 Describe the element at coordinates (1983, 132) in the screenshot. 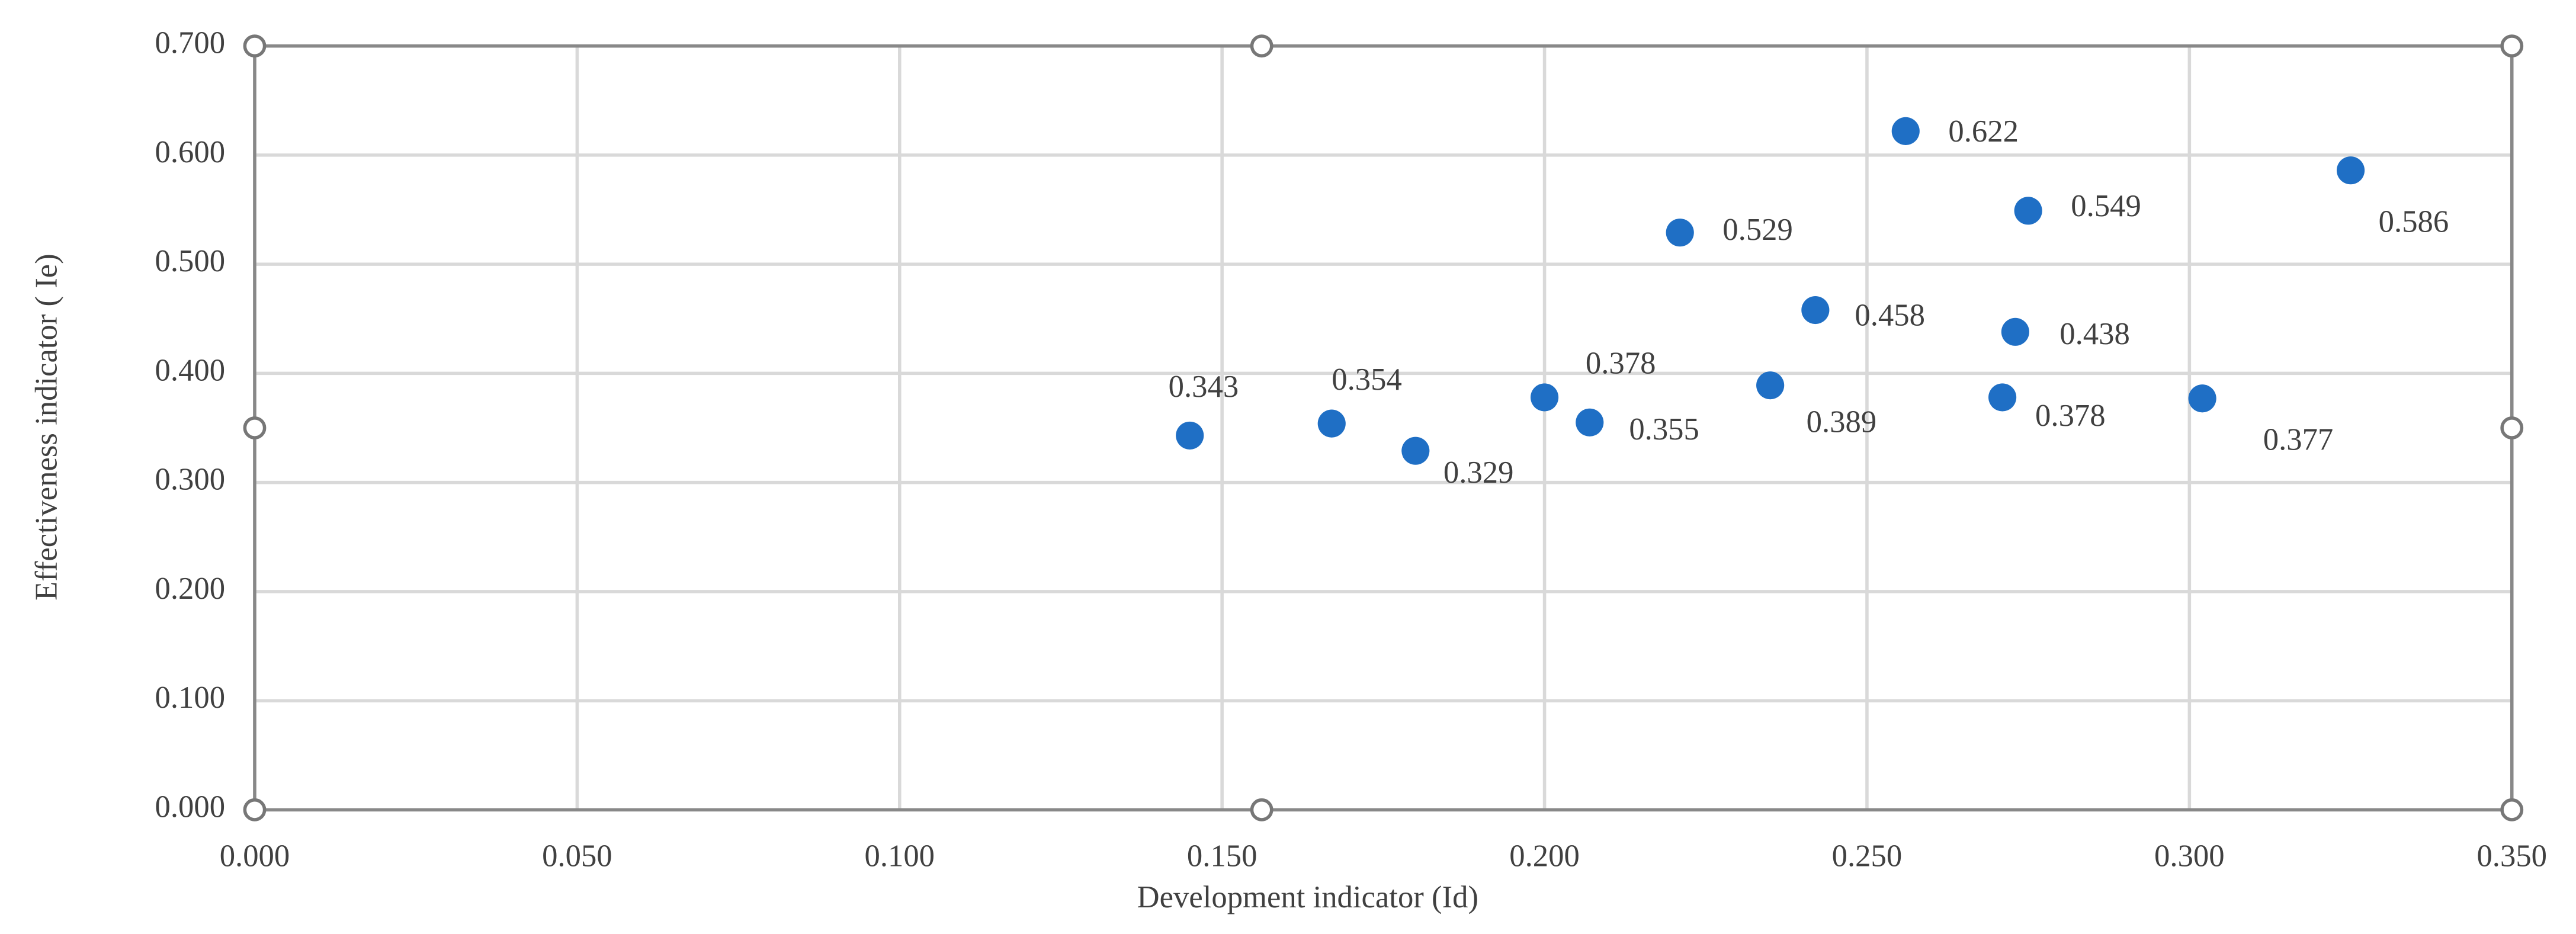

I see `data-label: 0.622` at that location.